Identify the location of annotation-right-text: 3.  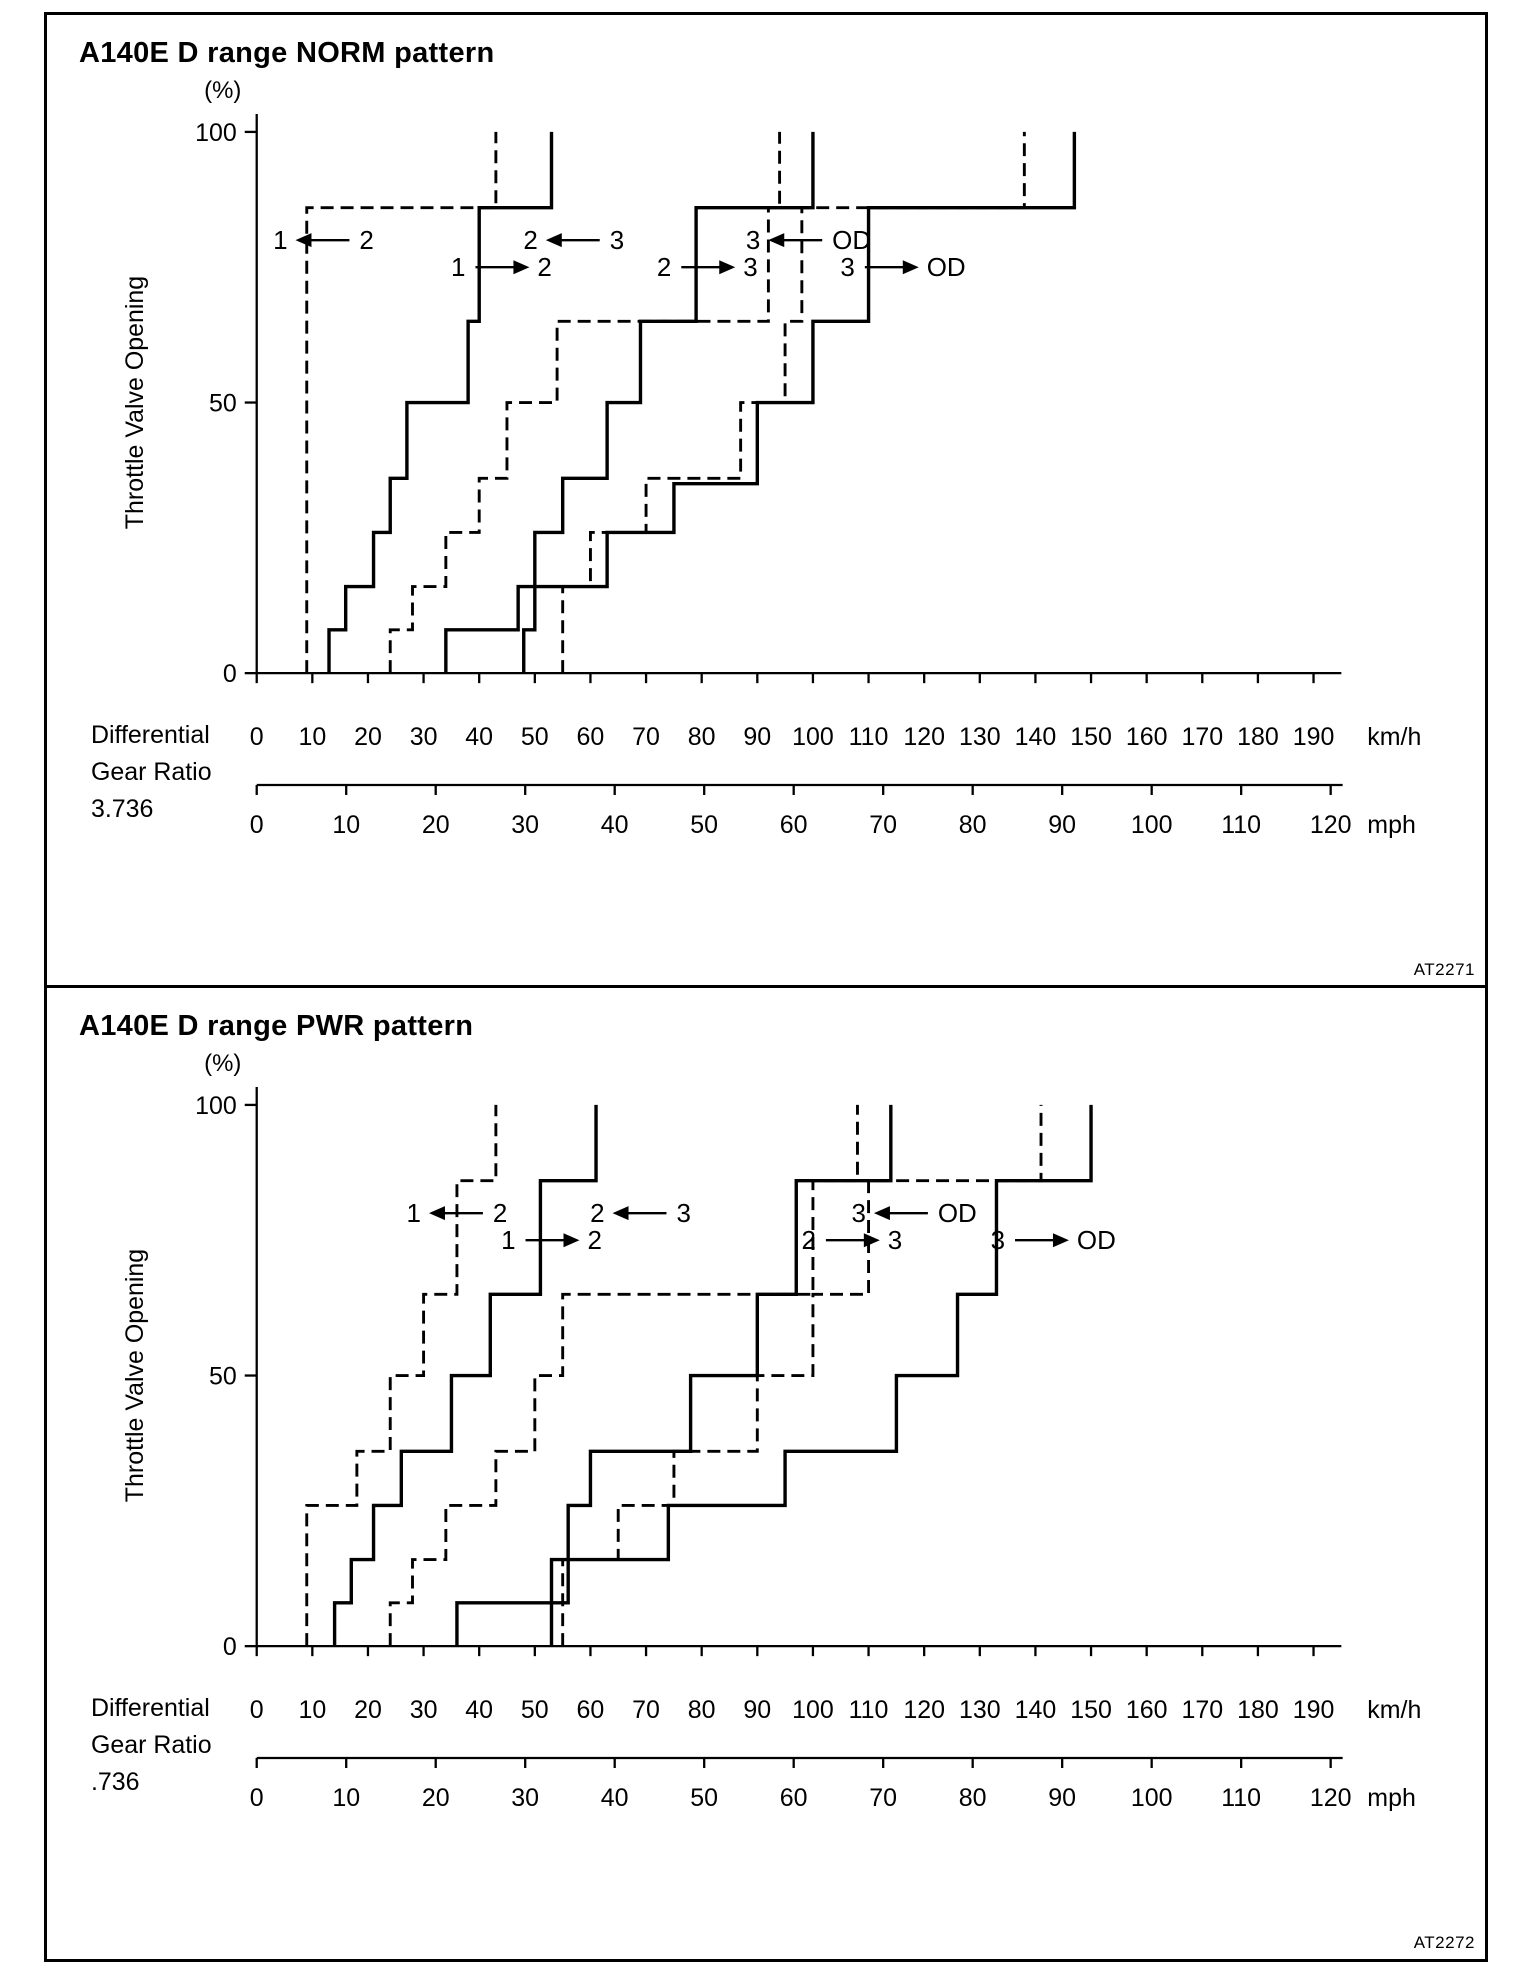
(683, 1213).